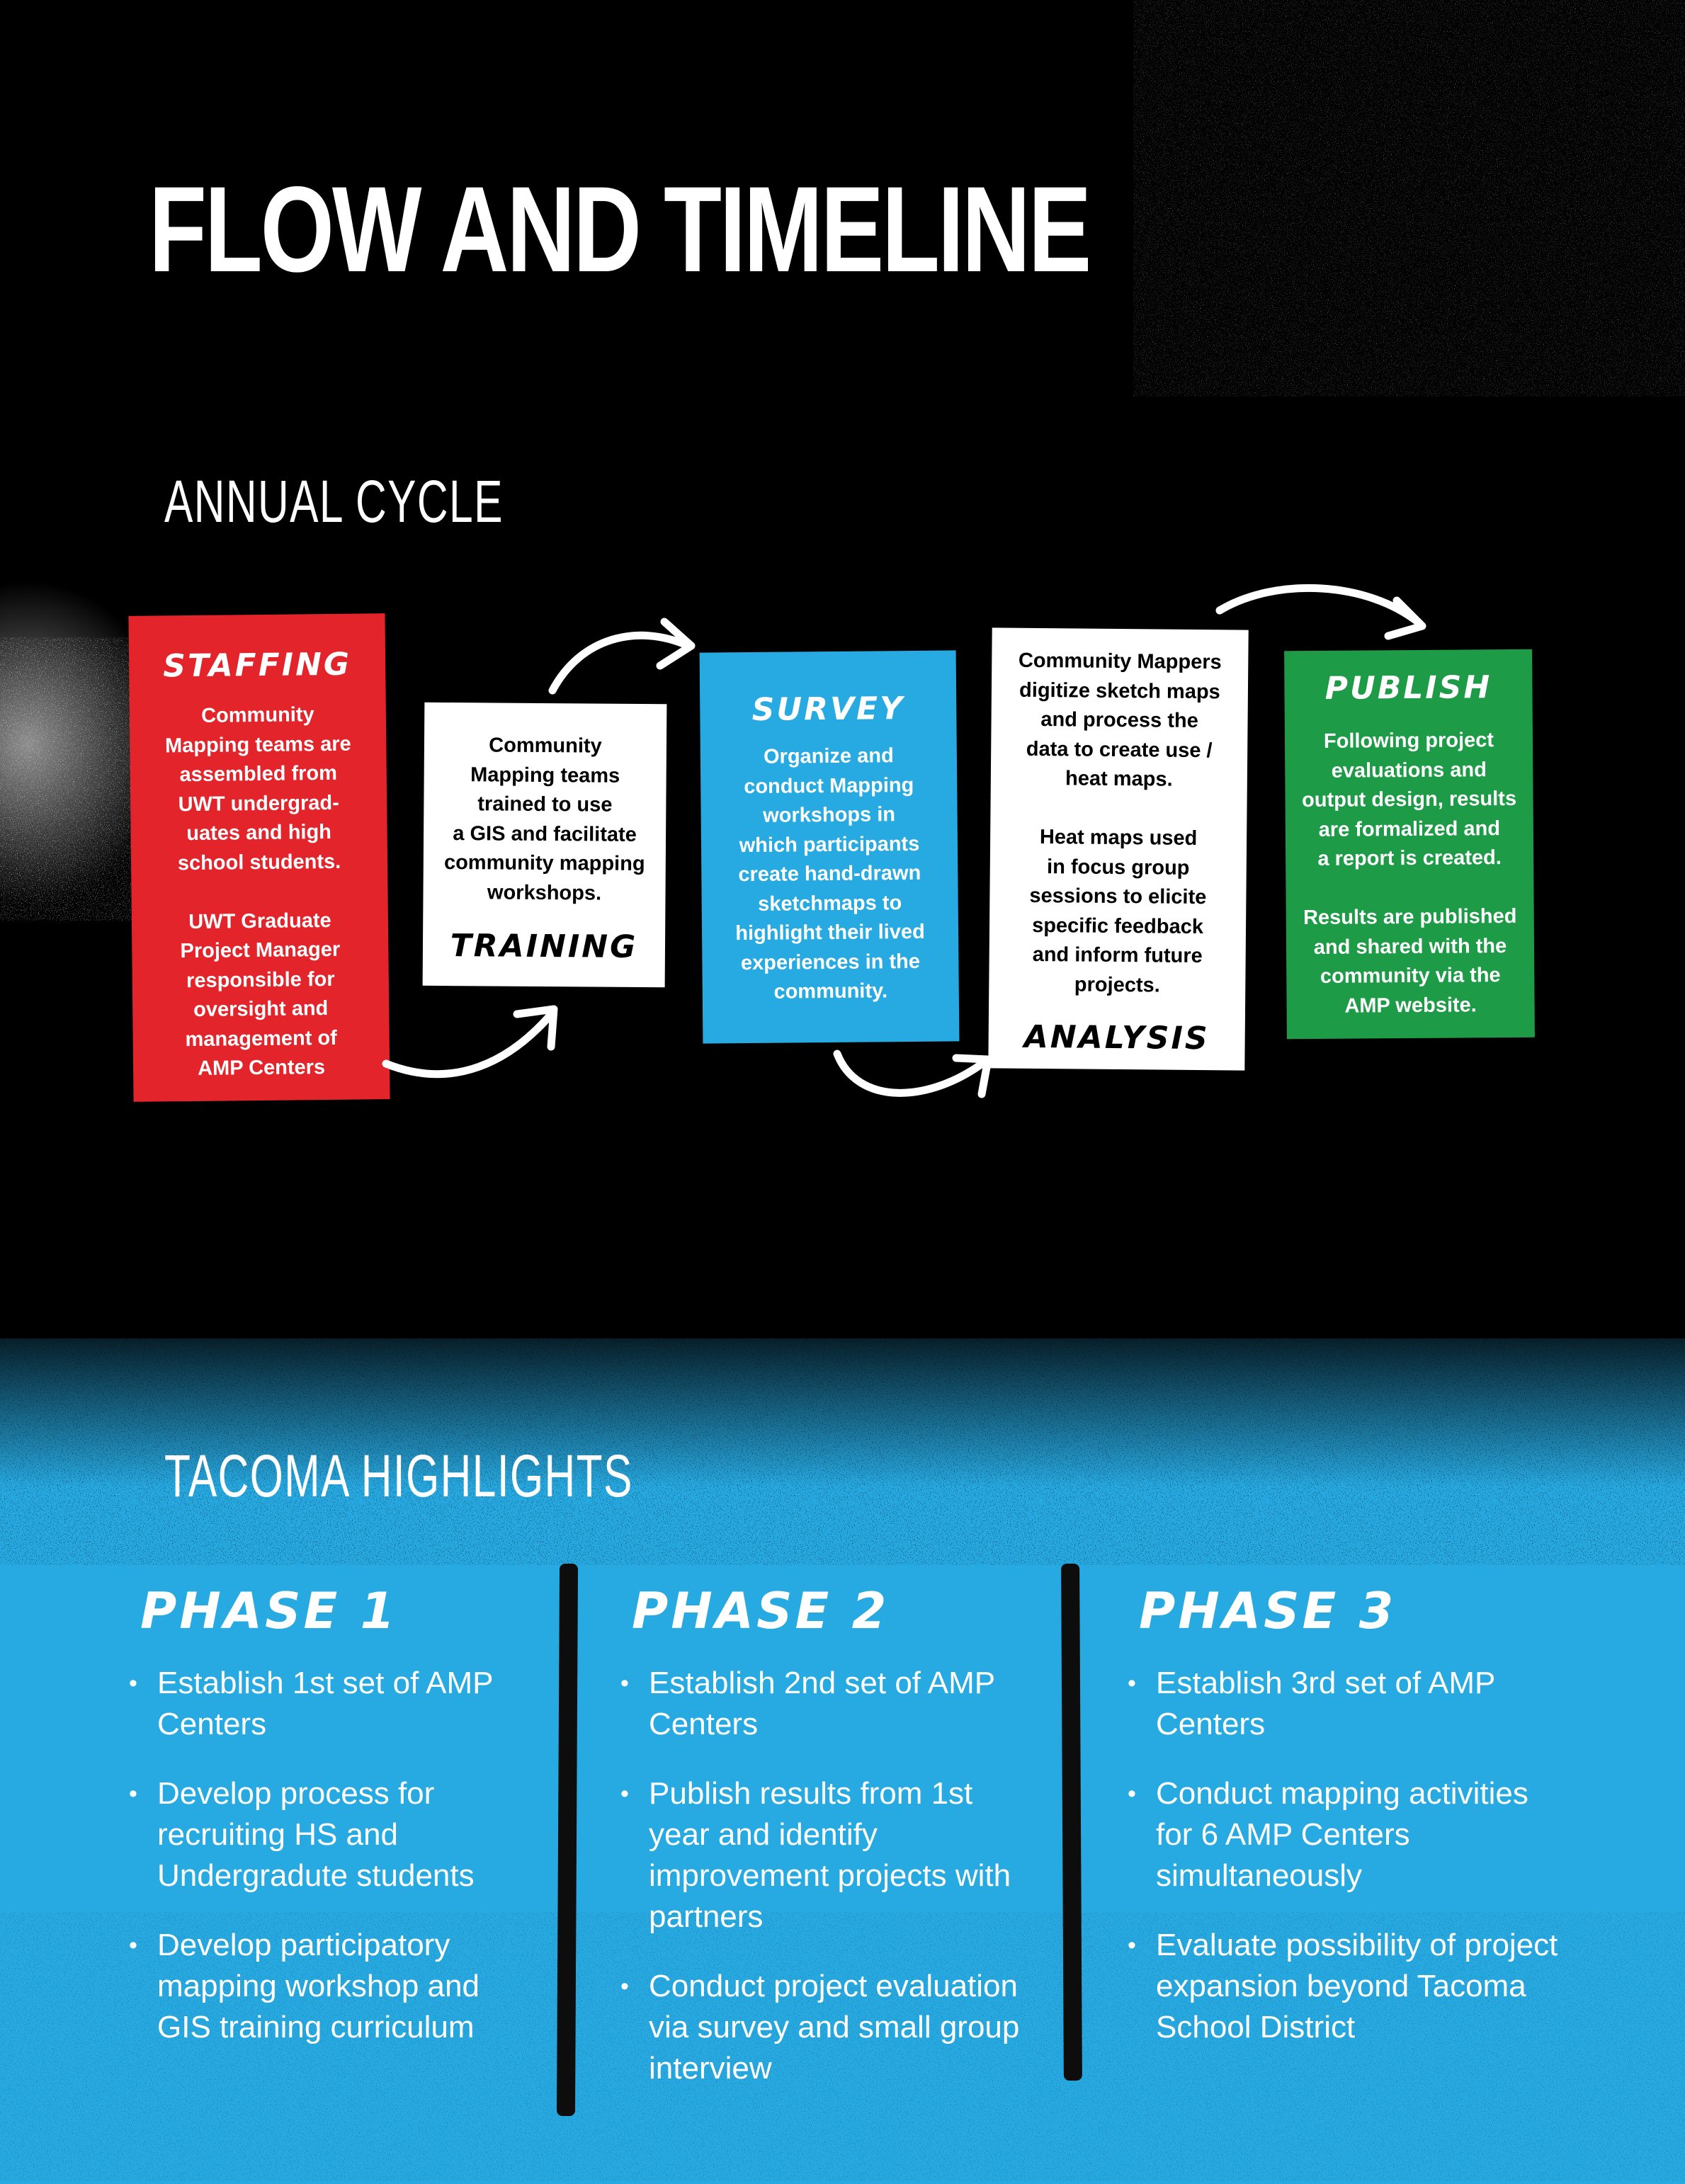 The width and height of the screenshot is (1685, 2184). Describe the element at coordinates (328, 1704) in the screenshot. I see `list-item: Establish 1st set of AMP Centers` at that location.